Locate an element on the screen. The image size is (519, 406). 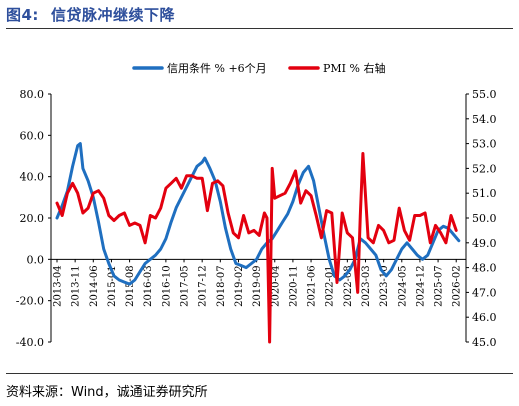
figure-title: 图4: 信贷脉冲继续下降 is located at coordinates (90, 14).